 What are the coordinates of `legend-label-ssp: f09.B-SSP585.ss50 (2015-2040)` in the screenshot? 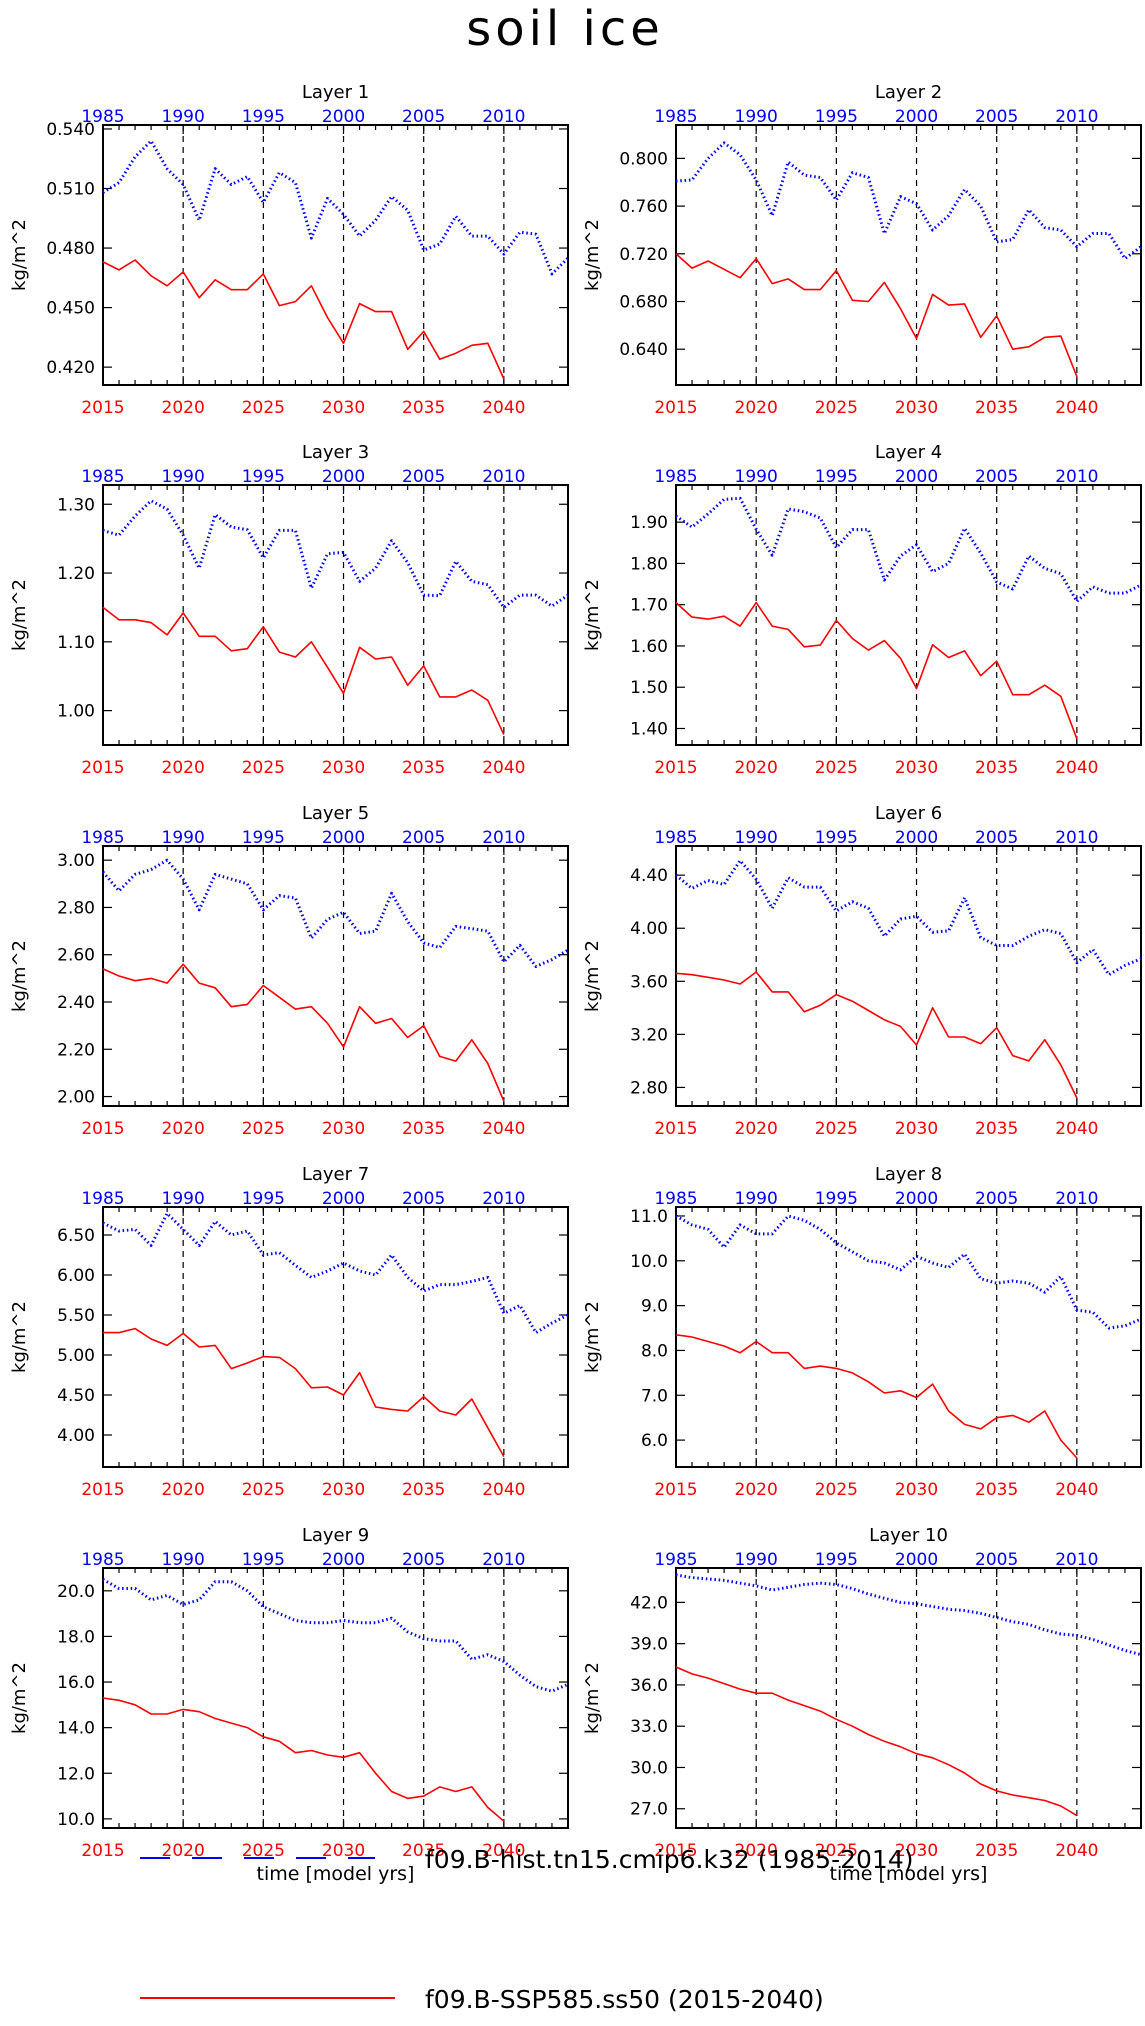 It's located at (624, 1999).